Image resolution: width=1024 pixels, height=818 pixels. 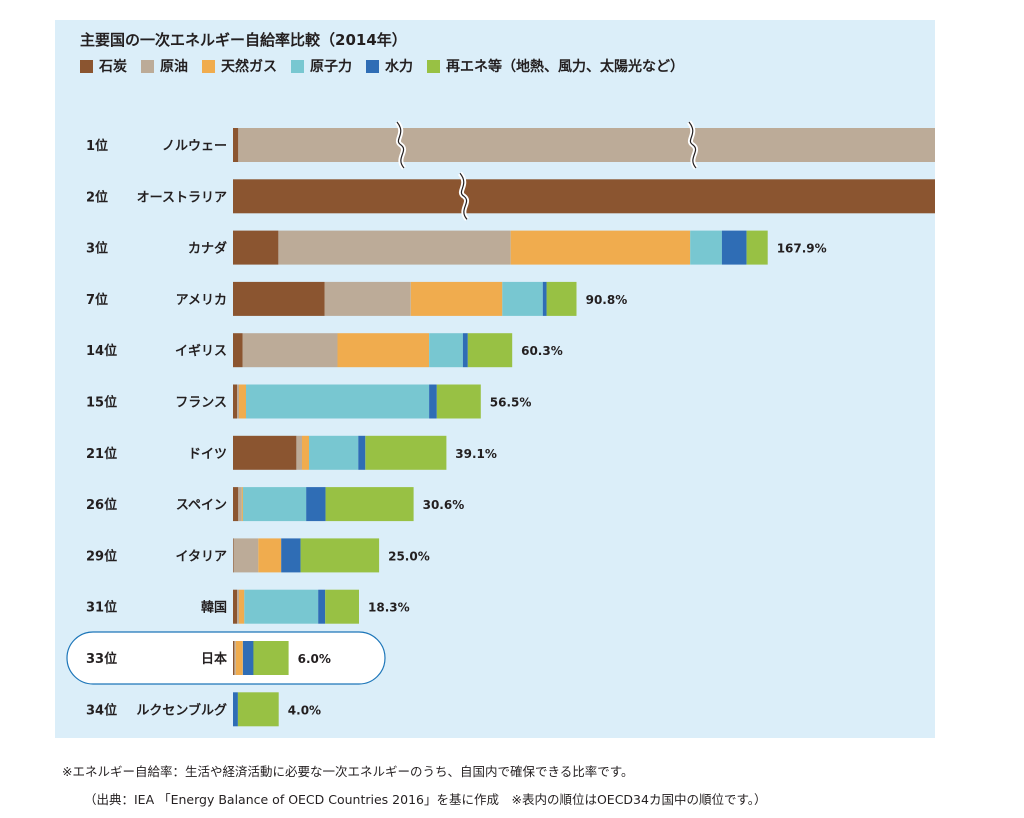 What do you see at coordinates (201, 505) in the screenshot?
I see `country-label-row-8: スペイン` at bounding box center [201, 505].